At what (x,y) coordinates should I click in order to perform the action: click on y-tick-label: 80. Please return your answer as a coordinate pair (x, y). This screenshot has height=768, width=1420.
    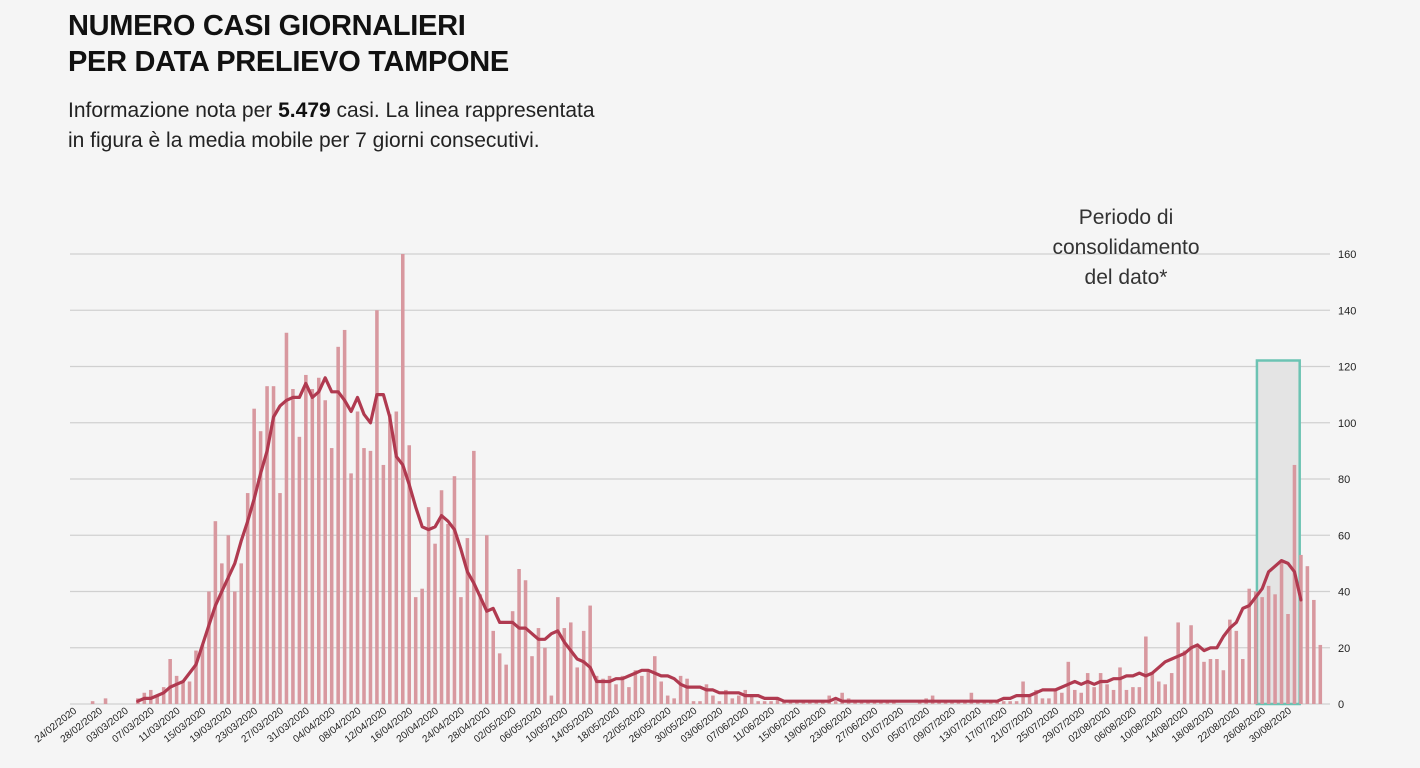
    Looking at the image, I should click on (1344, 480).